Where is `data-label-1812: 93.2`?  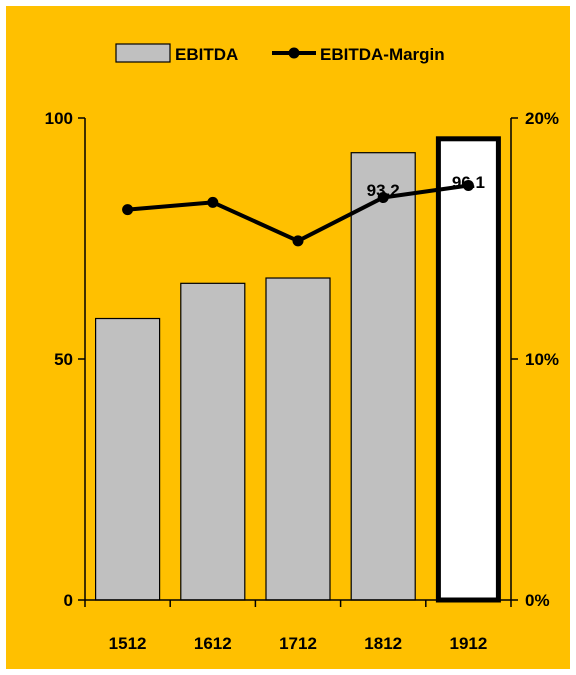
data-label-1812: 93.2 is located at coordinates (383, 190).